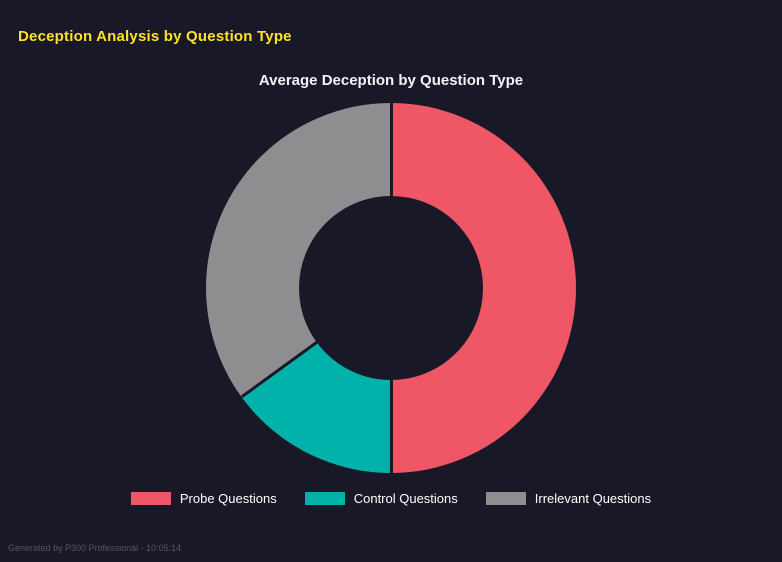  I want to click on legend-item: Irrelevant Questions, so click(568, 498).